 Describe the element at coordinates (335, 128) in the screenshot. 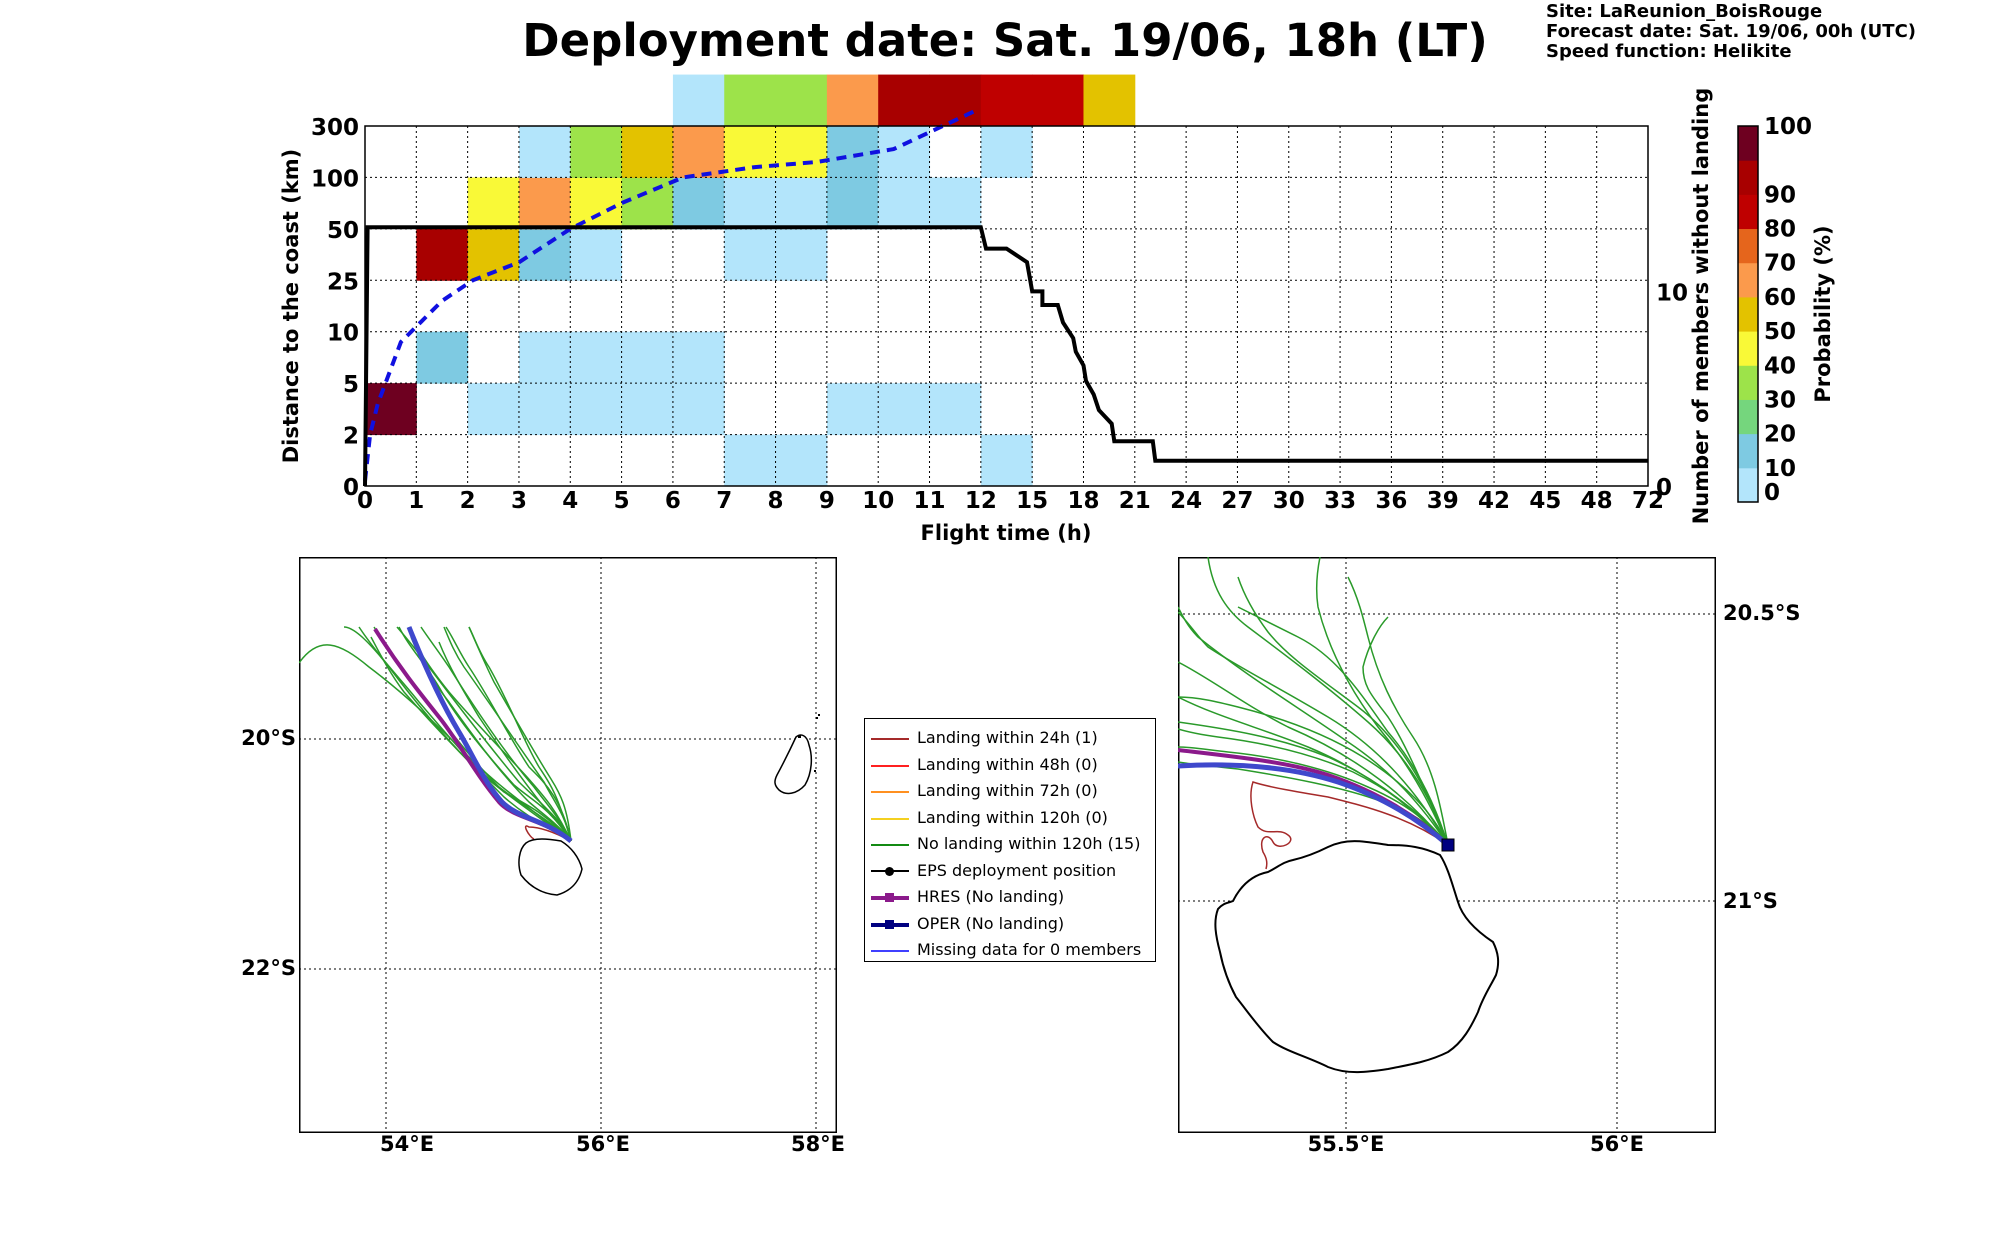

I see `y-tick-label: 300` at that location.